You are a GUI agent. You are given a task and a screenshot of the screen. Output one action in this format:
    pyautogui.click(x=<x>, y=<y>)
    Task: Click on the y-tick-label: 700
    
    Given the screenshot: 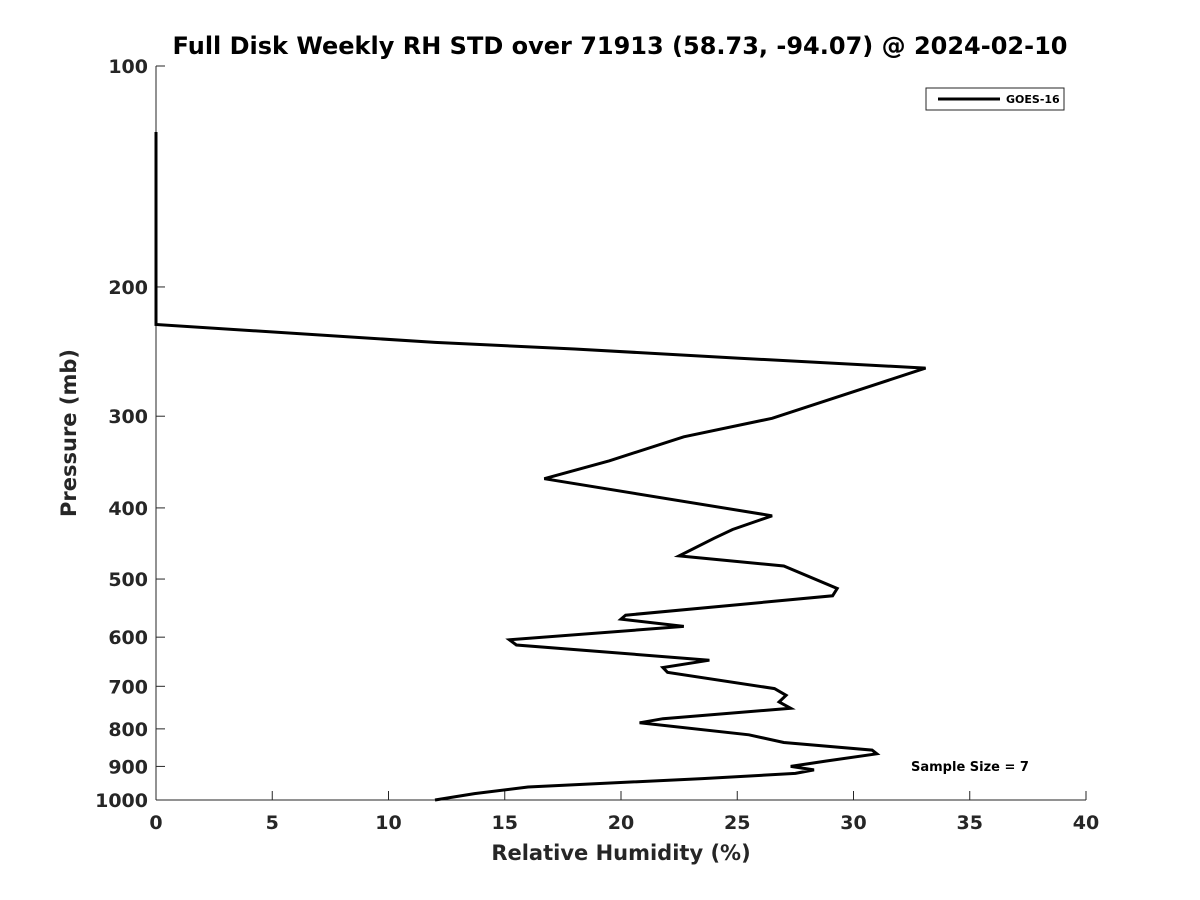 What is the action you would take?
    pyautogui.click(x=128, y=687)
    